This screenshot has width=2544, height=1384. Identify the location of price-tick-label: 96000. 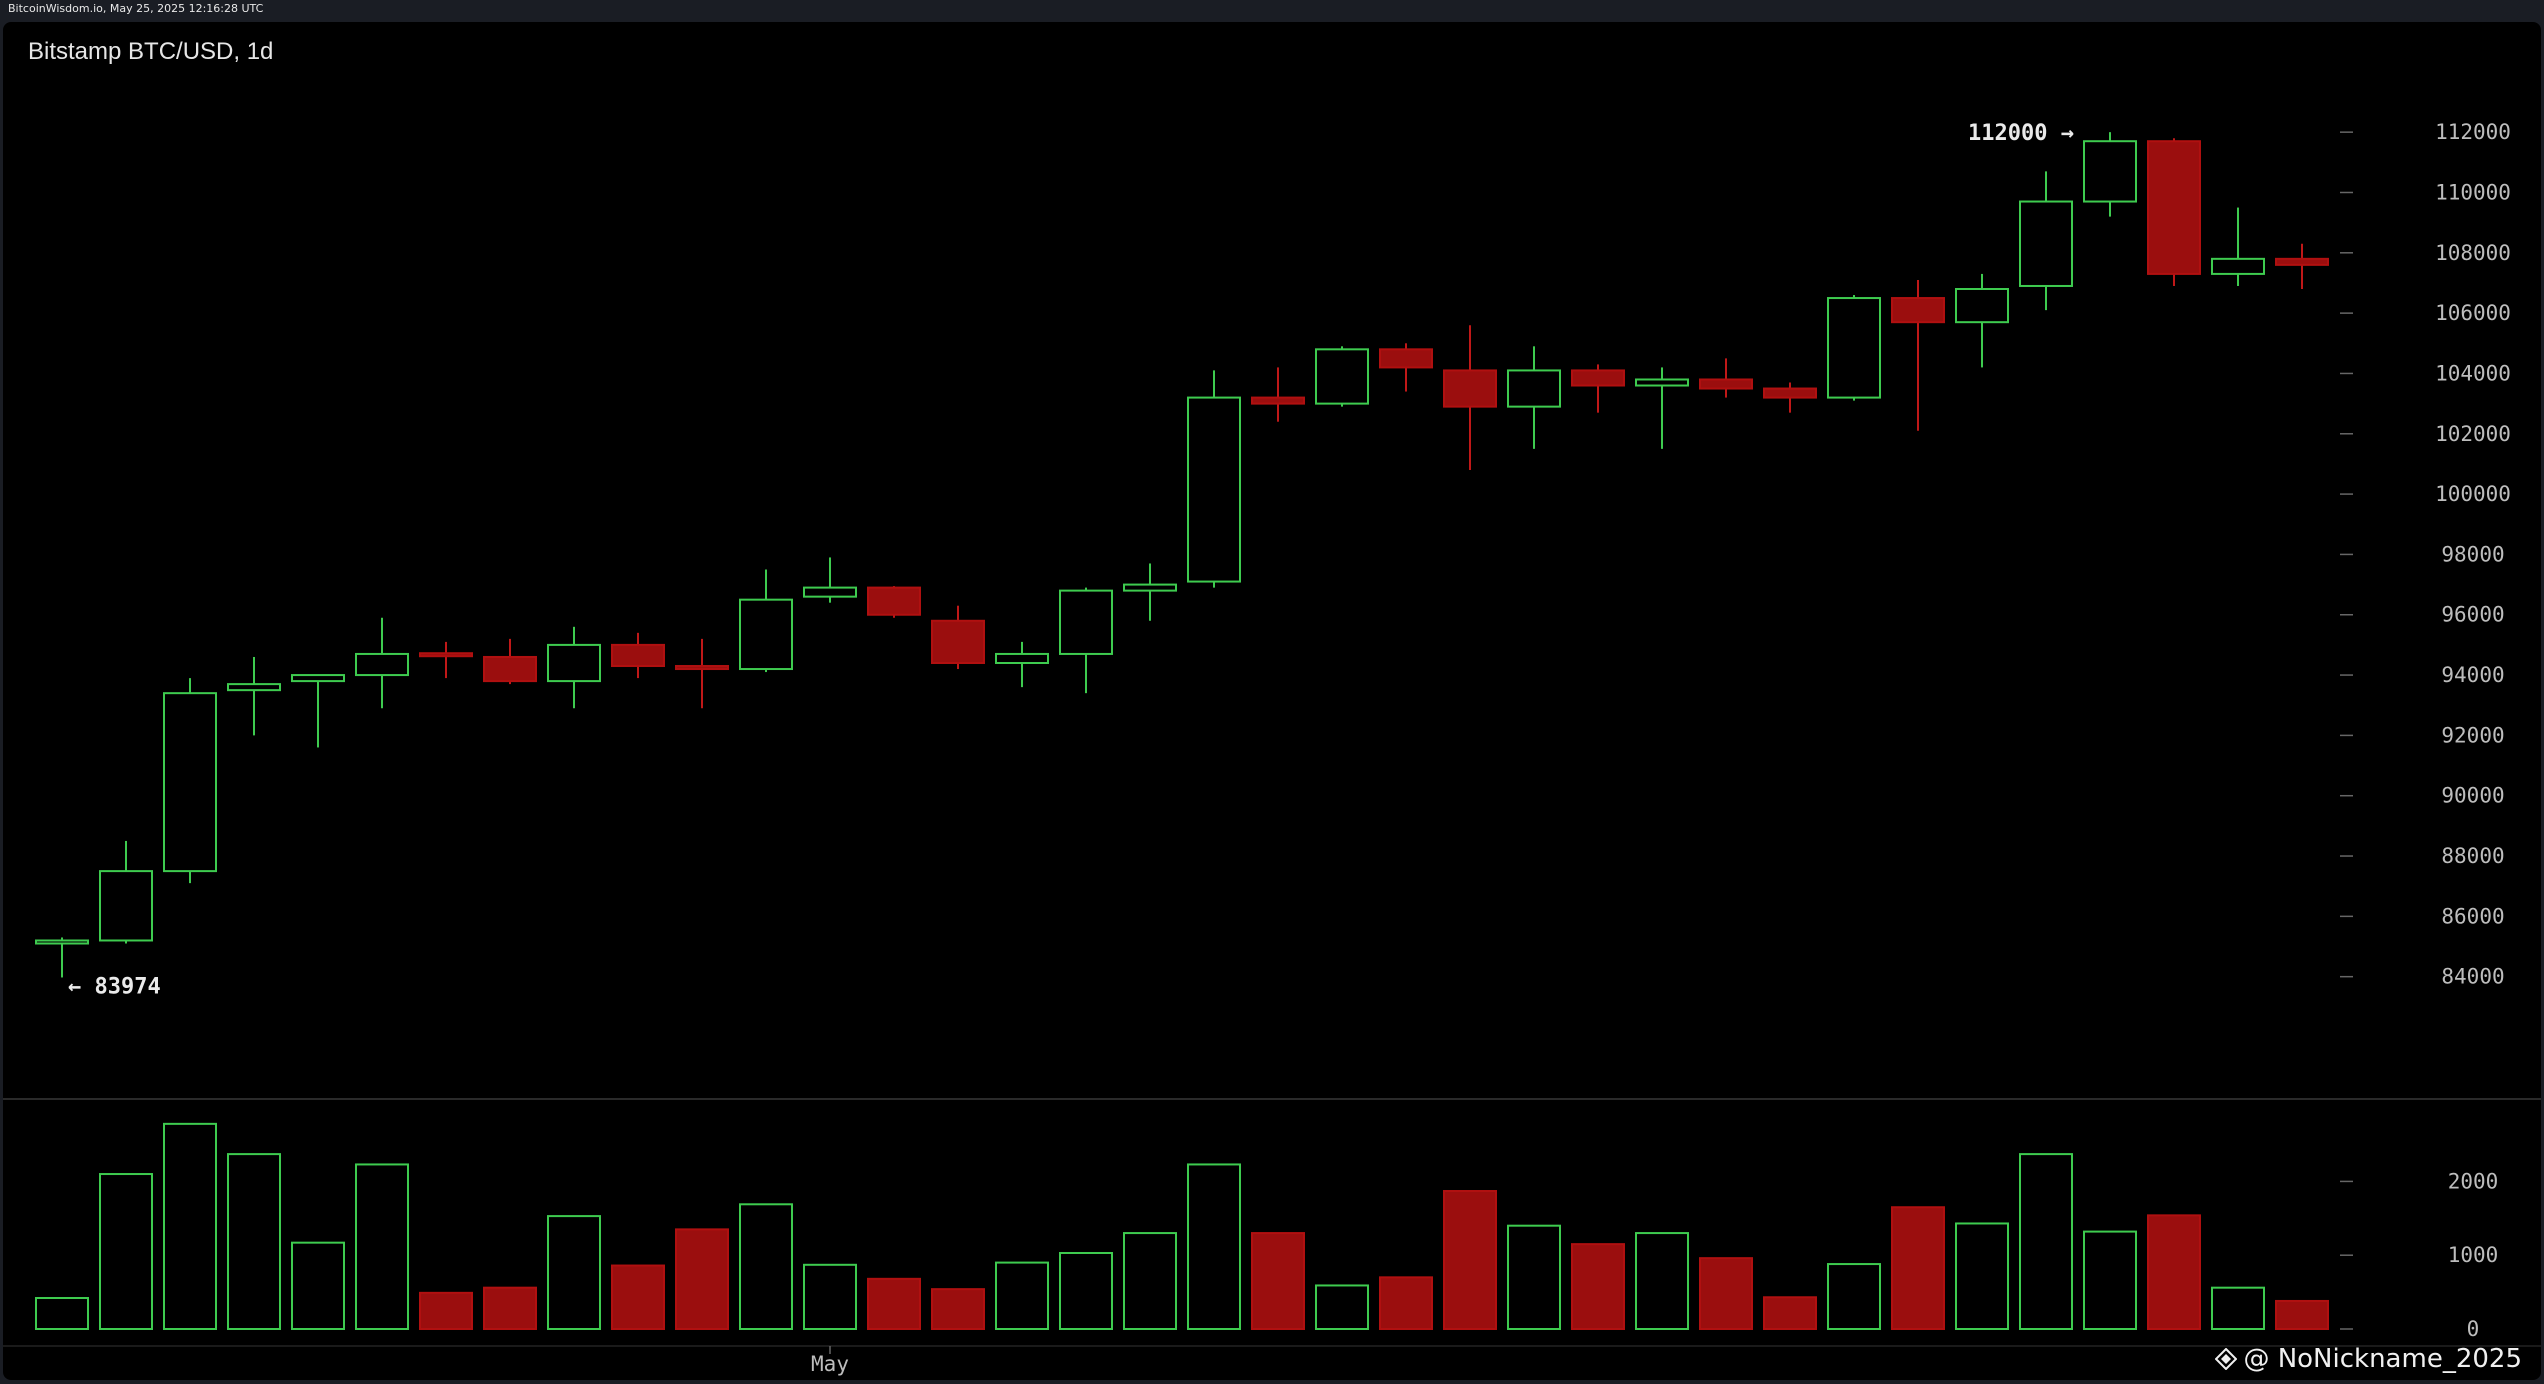
(2472, 615).